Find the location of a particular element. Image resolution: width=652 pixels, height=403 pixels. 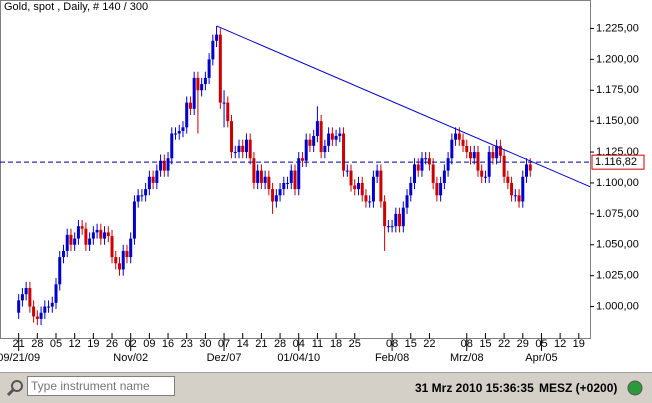

x-tick-label: 28 is located at coordinates (37, 344).